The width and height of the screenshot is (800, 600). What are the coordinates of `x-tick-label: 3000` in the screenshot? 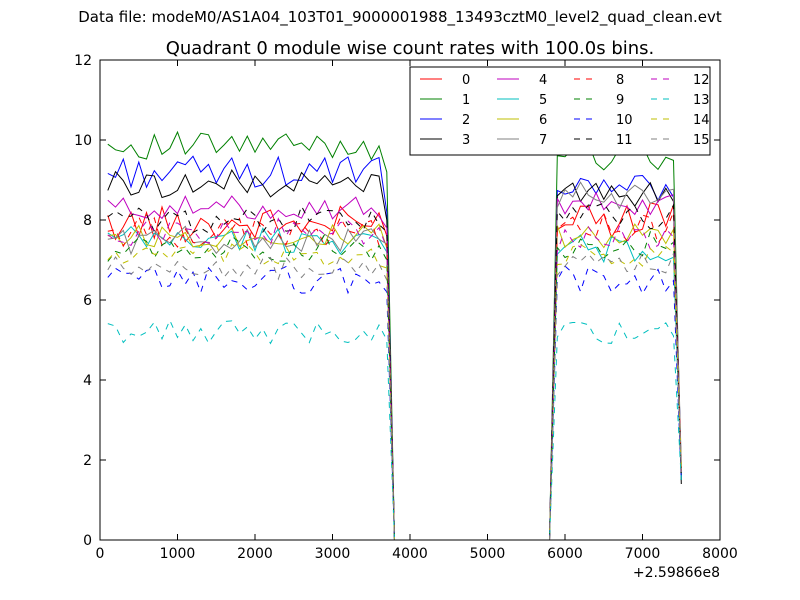 It's located at (333, 554).